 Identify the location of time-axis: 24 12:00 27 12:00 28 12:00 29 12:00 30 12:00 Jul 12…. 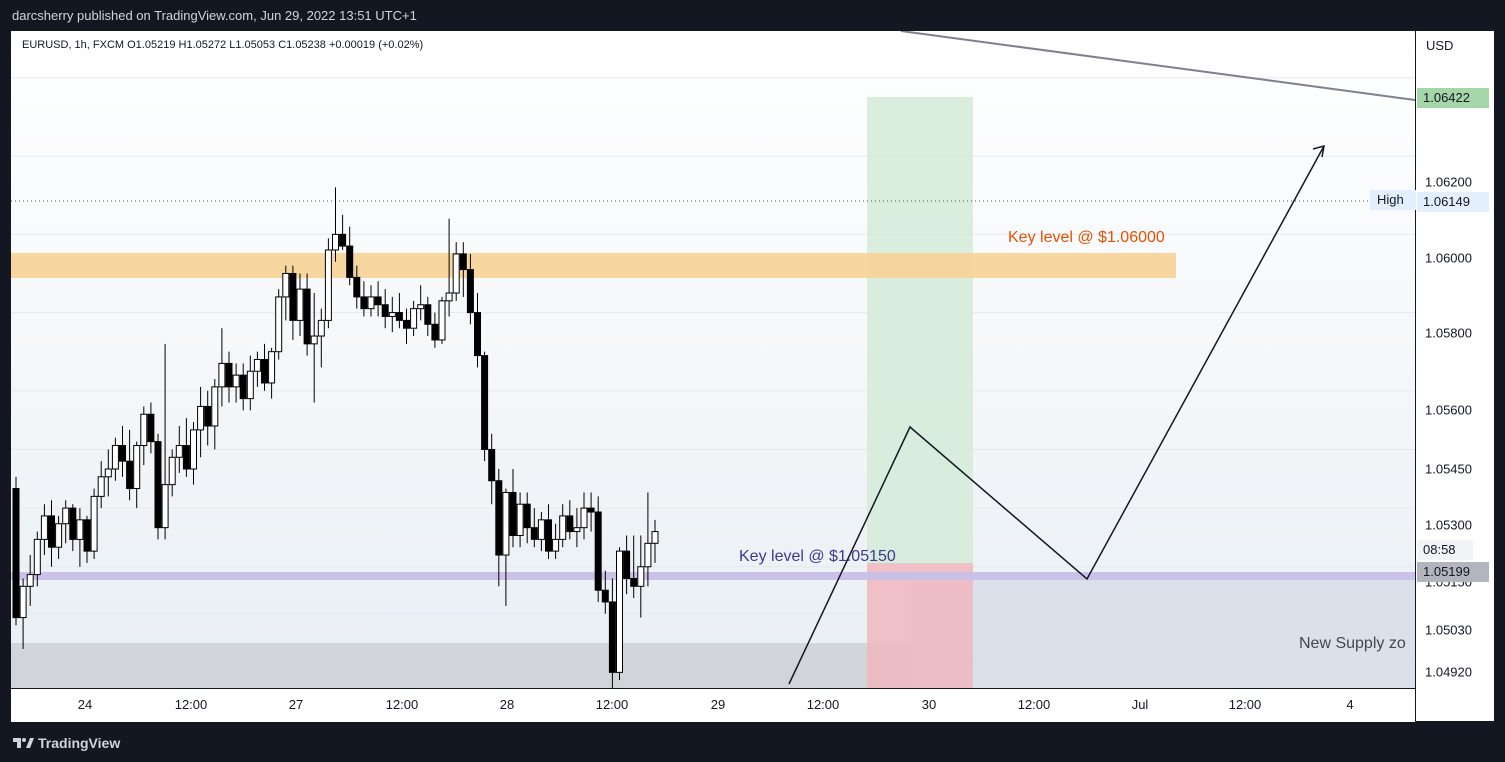
(713, 705).